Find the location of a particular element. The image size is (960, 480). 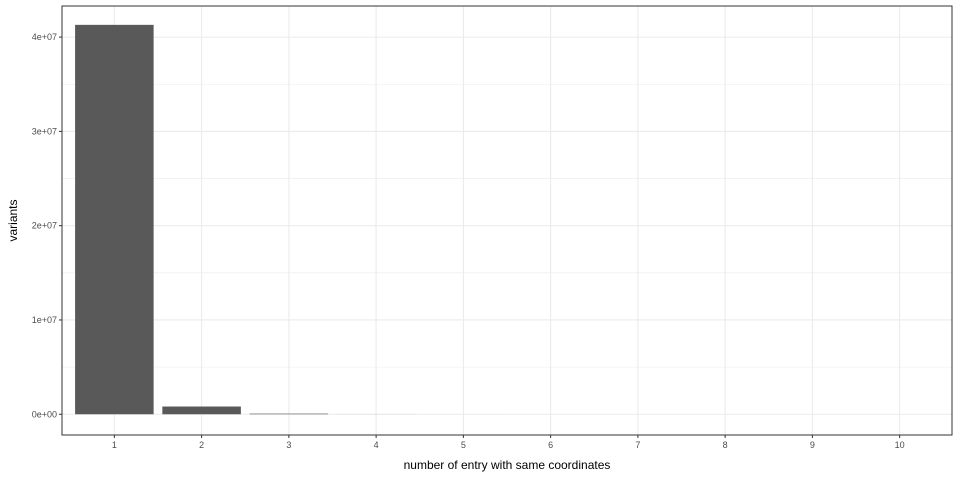

y-axis-ticks: 0e+00 1e+07 2e+07 3e+07 4e+07 is located at coordinates (47, 225).